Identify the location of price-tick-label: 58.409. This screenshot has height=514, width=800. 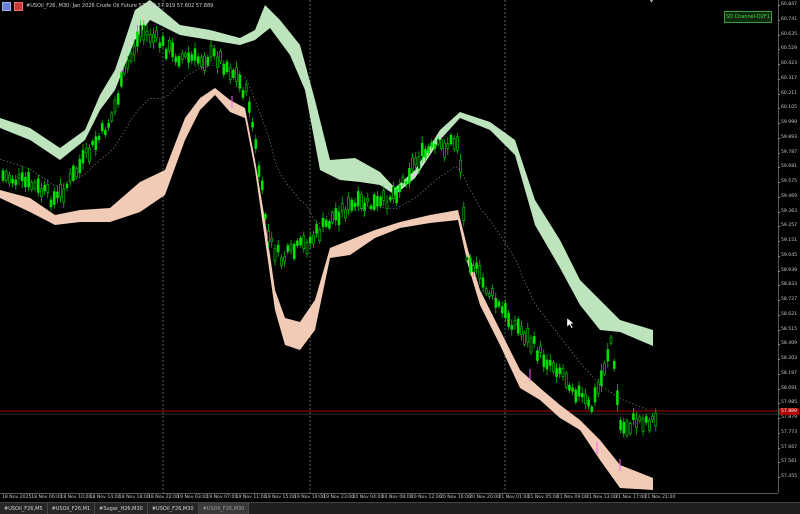
(787, 344).